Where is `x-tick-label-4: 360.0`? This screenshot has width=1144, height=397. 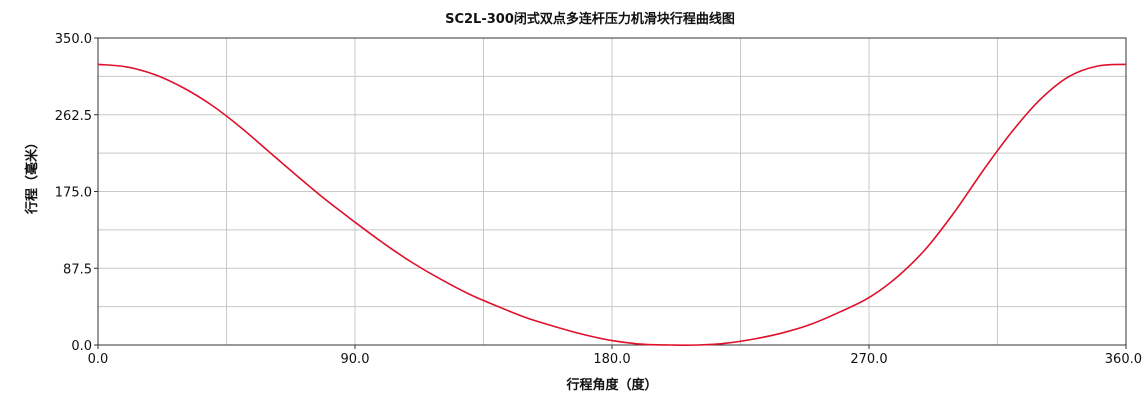 x-tick-label-4: 360.0 is located at coordinates (1123, 359).